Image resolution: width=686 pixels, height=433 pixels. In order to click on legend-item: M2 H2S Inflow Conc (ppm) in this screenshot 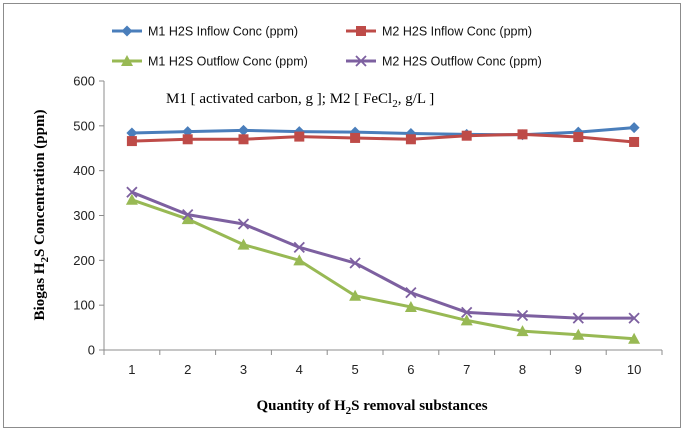, I will do `click(439, 32)`.